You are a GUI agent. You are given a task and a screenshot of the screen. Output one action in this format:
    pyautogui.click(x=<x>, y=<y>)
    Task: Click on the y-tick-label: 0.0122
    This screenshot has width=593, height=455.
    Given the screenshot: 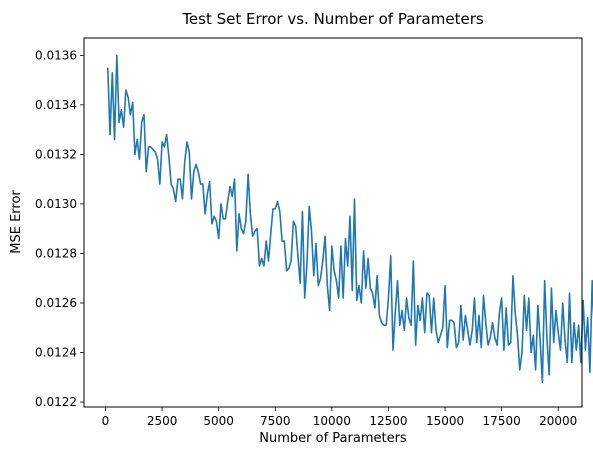 What is the action you would take?
    pyautogui.click(x=56, y=402)
    